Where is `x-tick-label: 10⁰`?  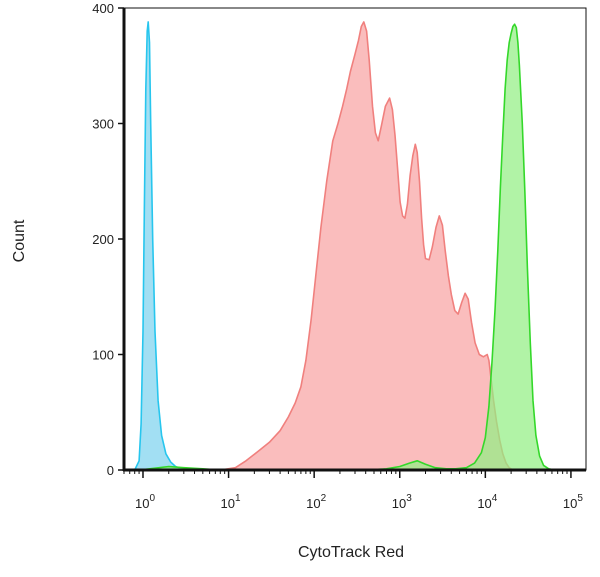
x-tick-label: 10⁰ is located at coordinates (145, 502).